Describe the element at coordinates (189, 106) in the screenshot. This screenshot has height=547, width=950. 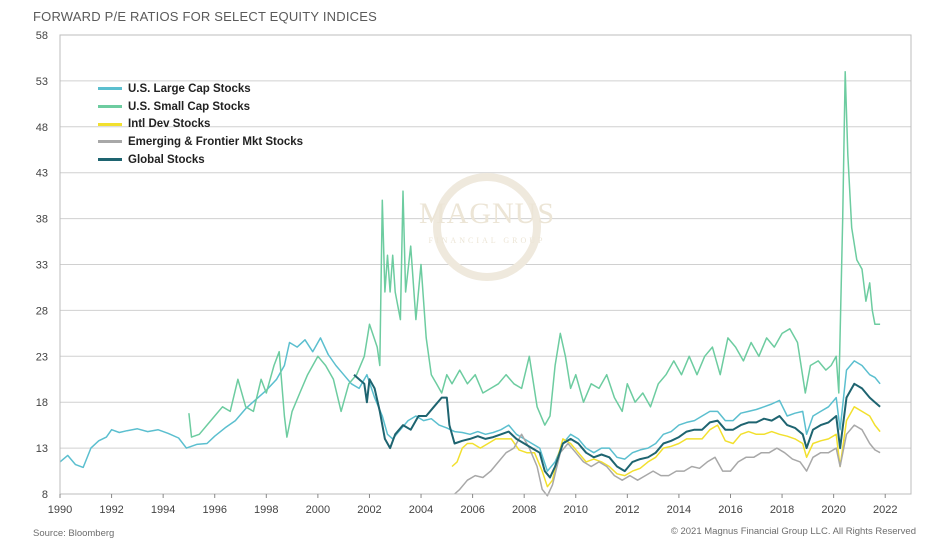
I see `legend-label: U.S. Small Cap Stocks` at that location.